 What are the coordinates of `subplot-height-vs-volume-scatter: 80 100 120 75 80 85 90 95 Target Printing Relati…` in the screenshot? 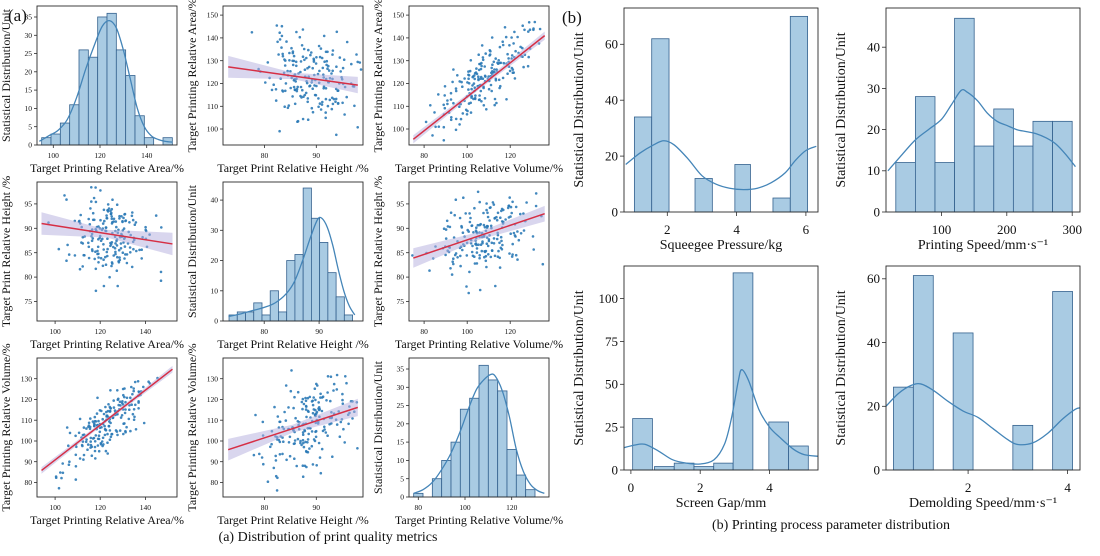 It's located at (467, 264).